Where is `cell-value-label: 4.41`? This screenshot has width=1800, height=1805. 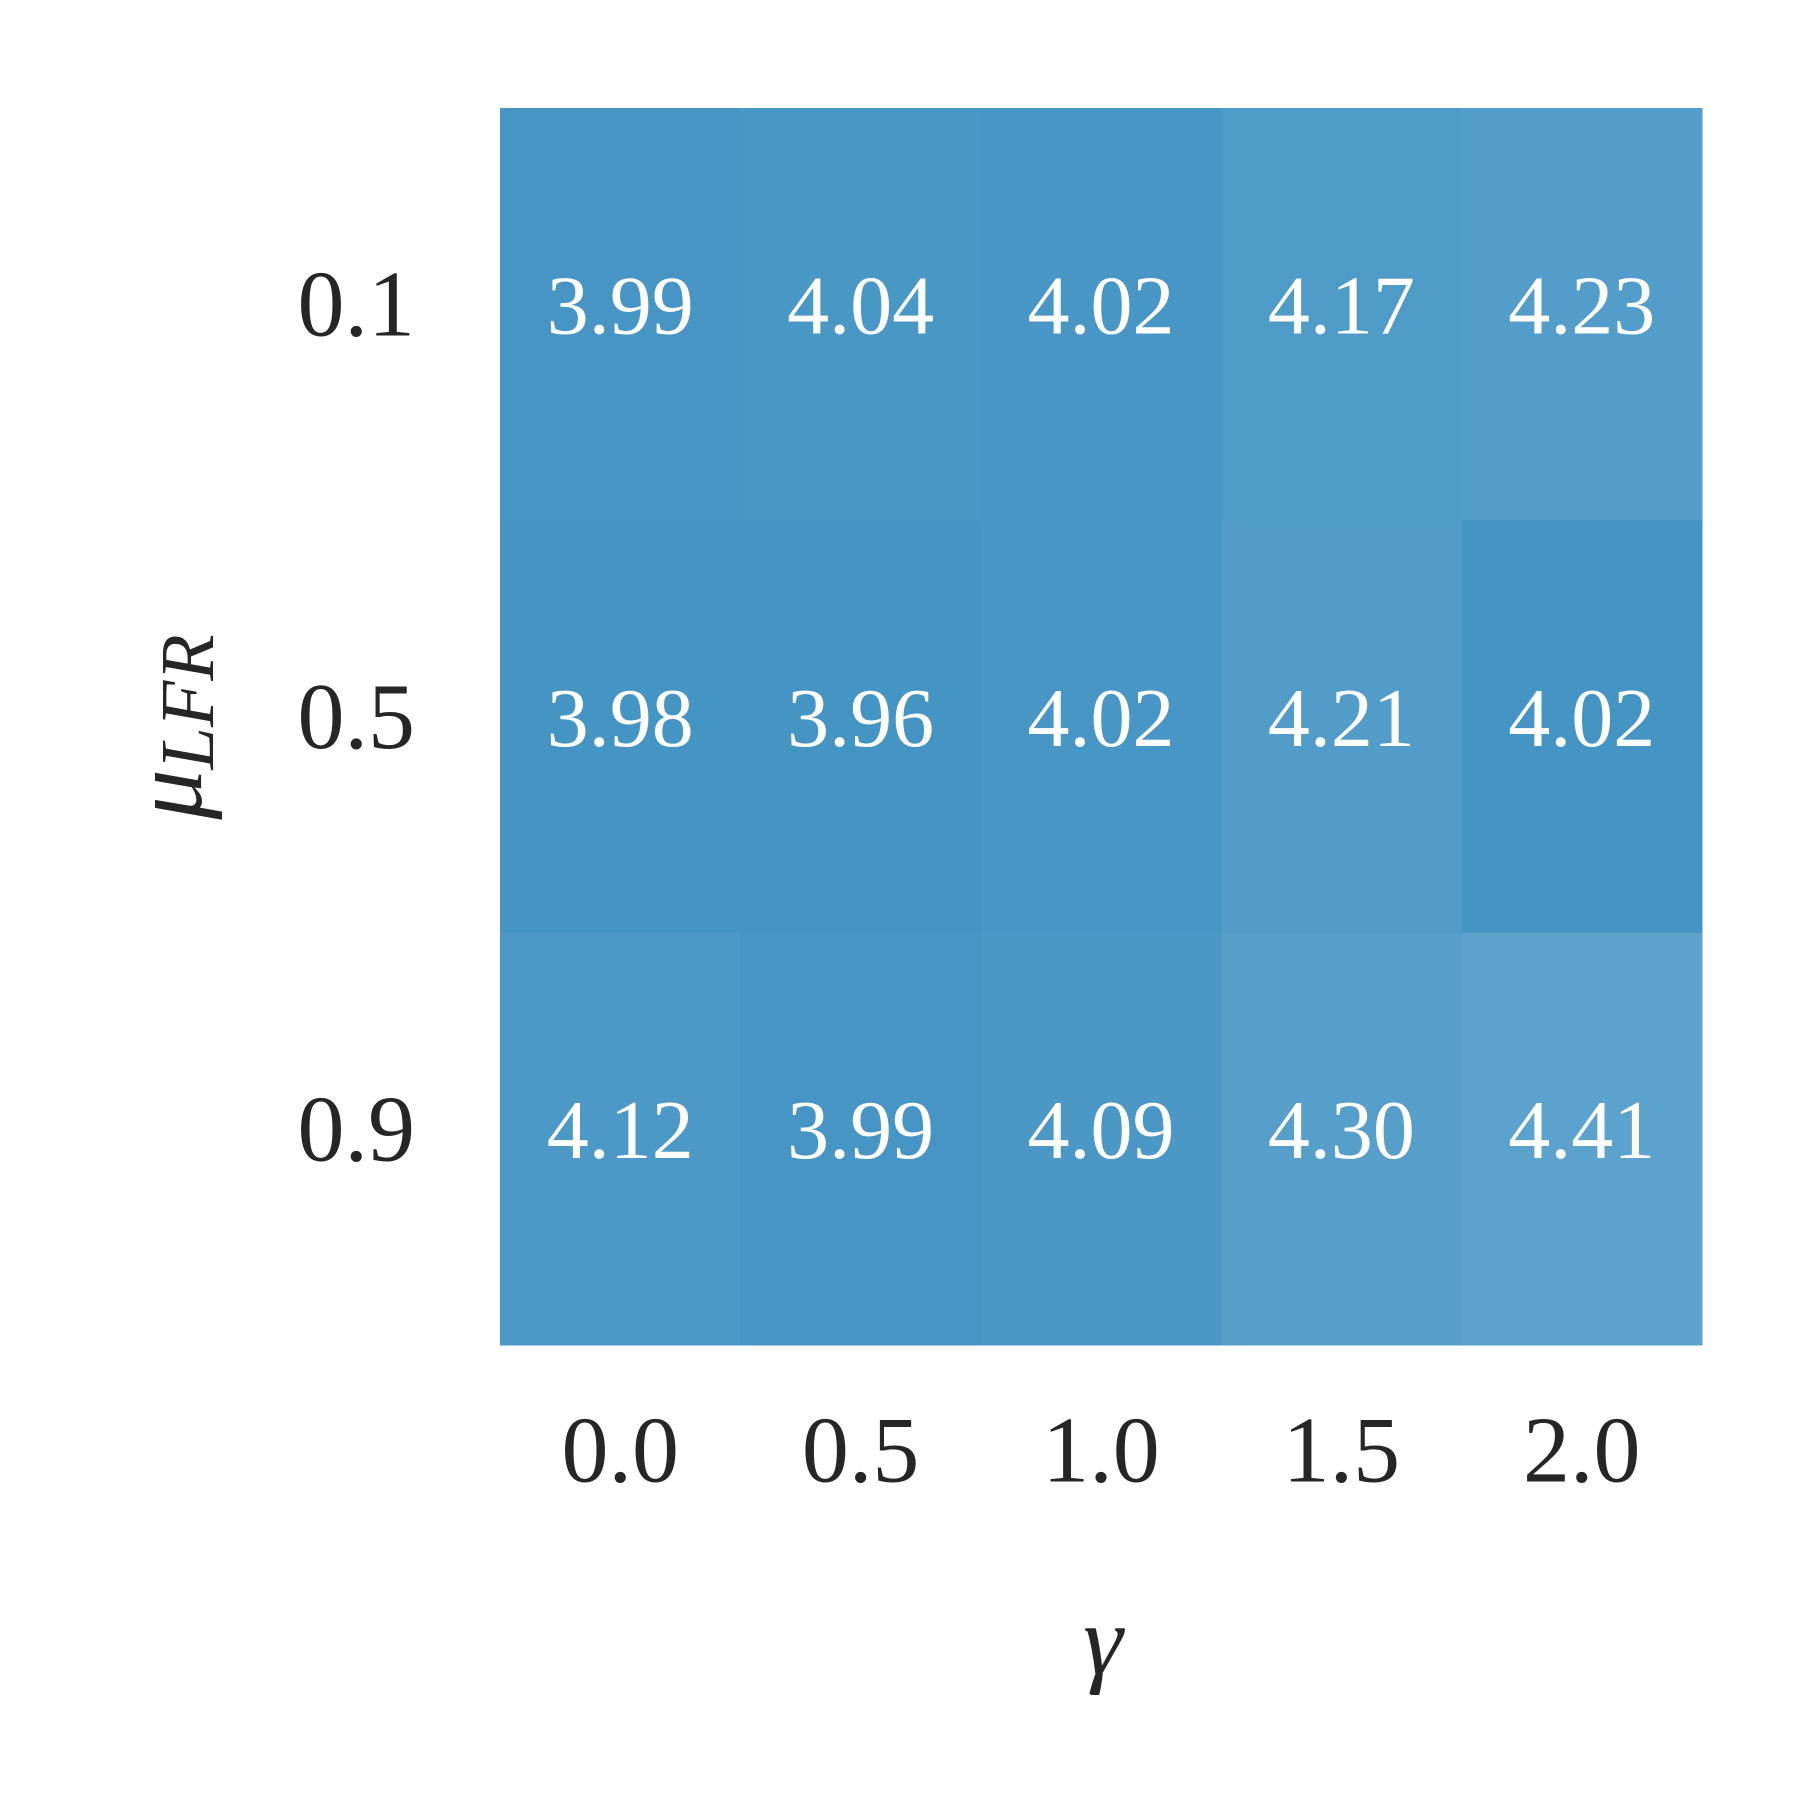 cell-value-label: 4.41 is located at coordinates (1581, 1130).